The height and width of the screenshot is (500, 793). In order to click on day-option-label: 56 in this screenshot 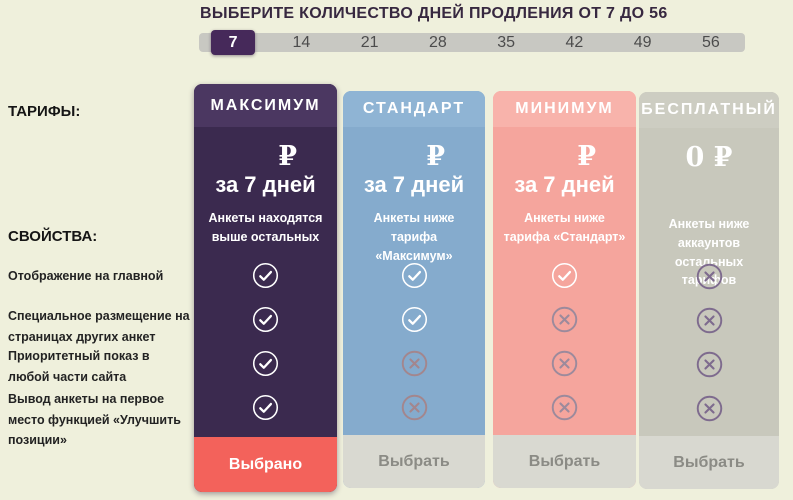, I will do `click(710, 42)`.